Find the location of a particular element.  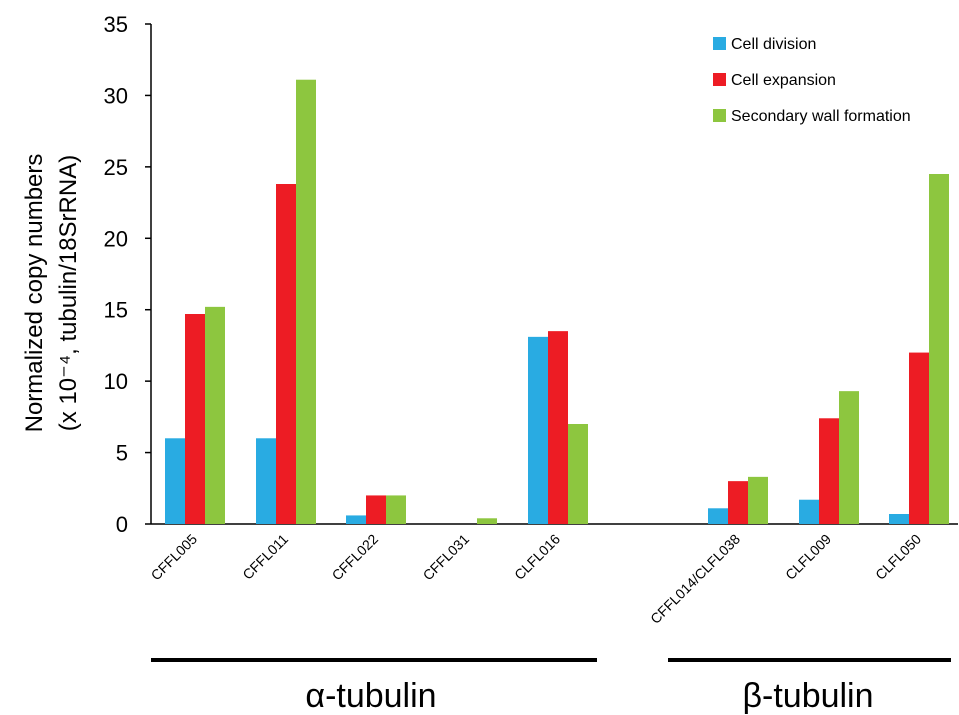

y-tick-label: 0 is located at coordinates (122, 524).